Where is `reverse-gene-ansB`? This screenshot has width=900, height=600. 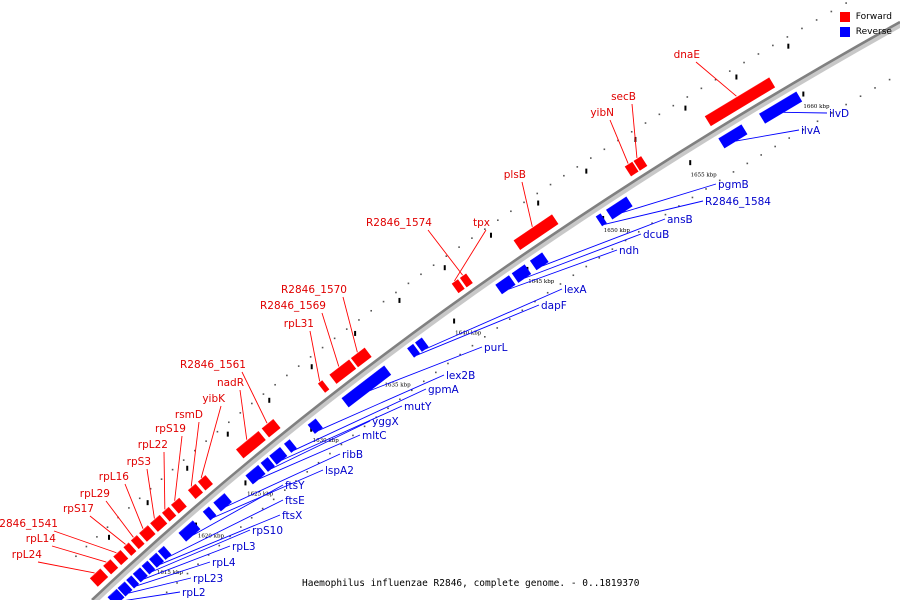
reverse-gene-ansB is located at coordinates (539, 260).